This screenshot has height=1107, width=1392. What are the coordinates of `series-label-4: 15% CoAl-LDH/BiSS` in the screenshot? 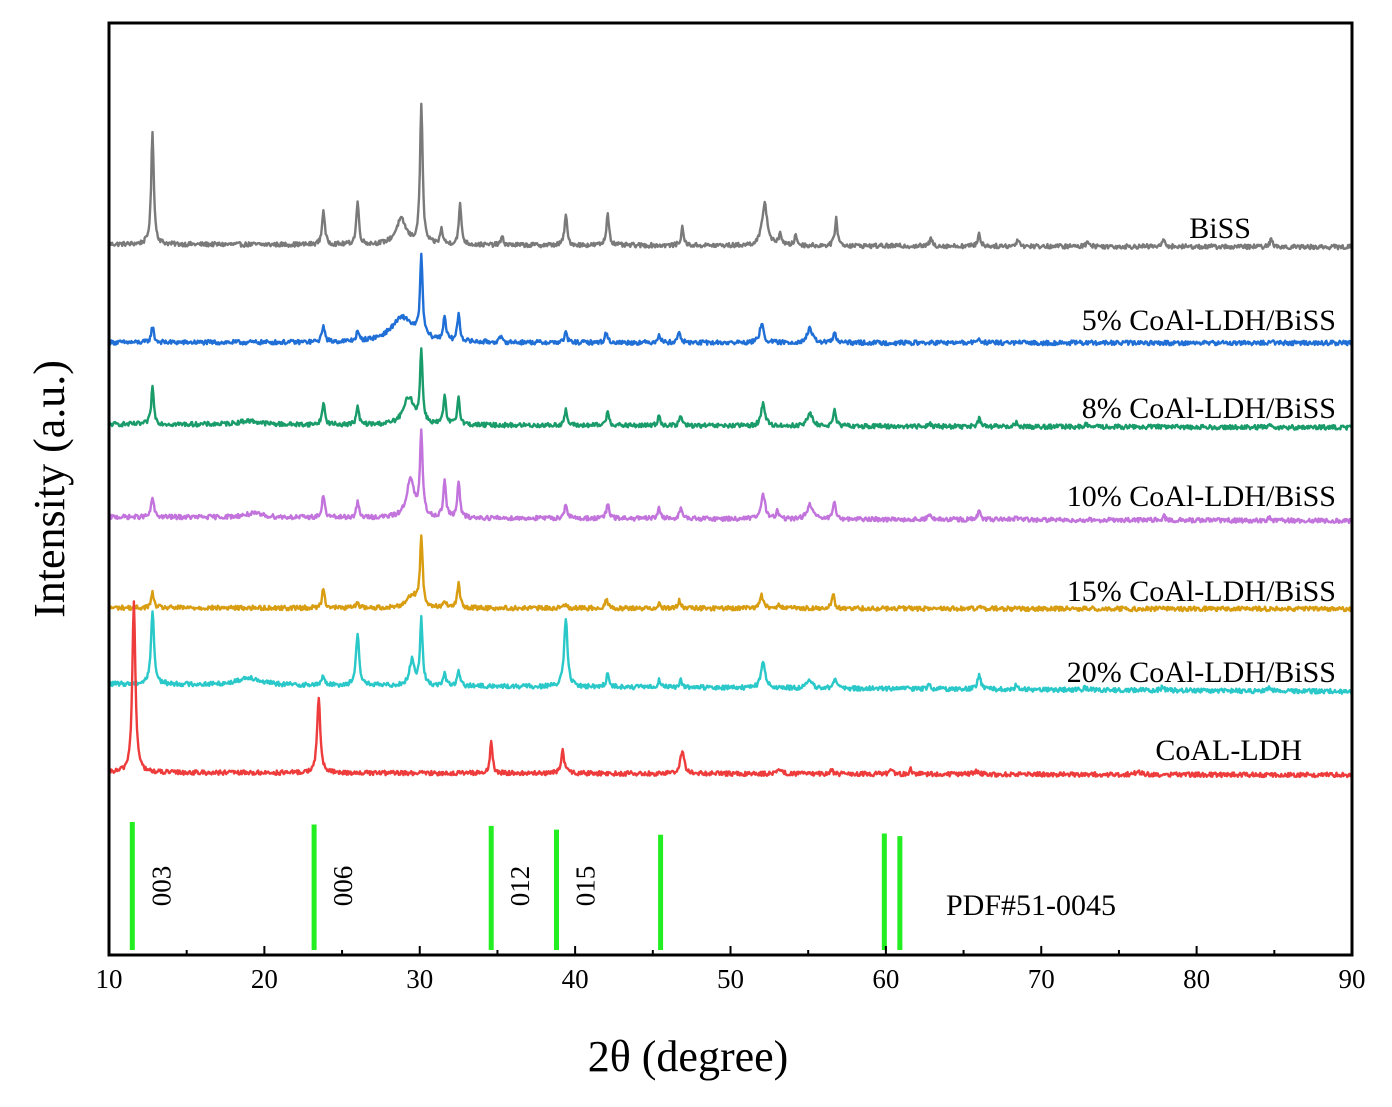 It's located at (1201, 591).